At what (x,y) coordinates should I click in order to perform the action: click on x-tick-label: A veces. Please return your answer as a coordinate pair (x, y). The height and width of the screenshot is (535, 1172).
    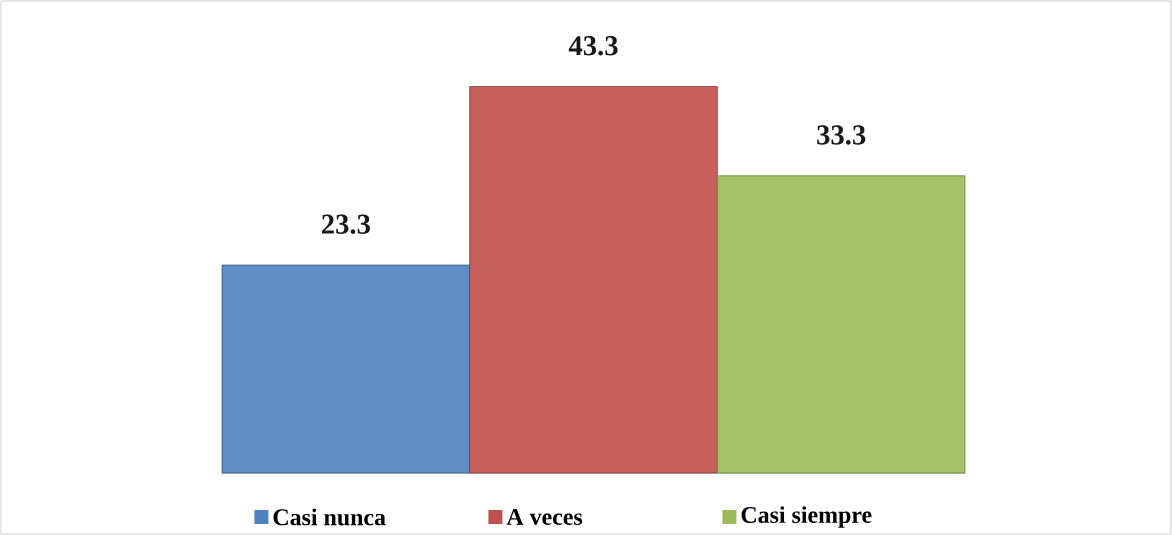
    Looking at the image, I should click on (544, 516).